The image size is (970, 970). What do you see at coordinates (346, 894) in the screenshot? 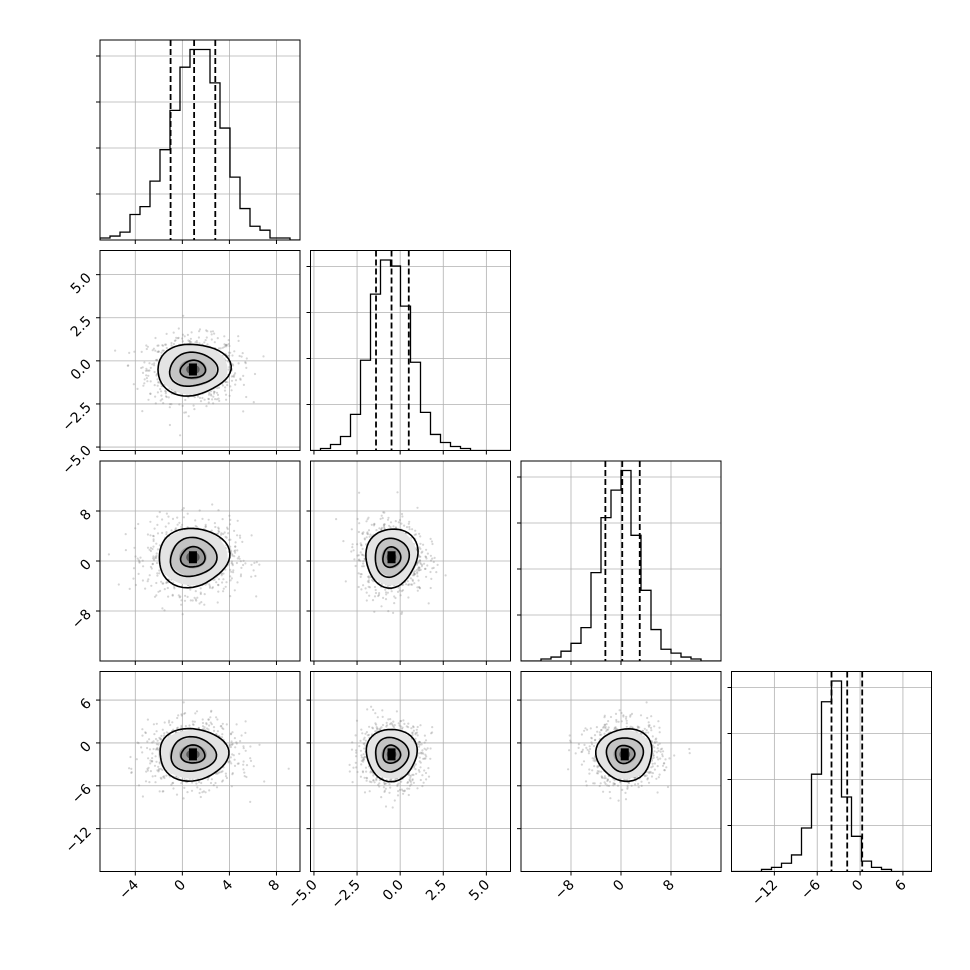
I see `x-tick-label: −2.5` at bounding box center [346, 894].